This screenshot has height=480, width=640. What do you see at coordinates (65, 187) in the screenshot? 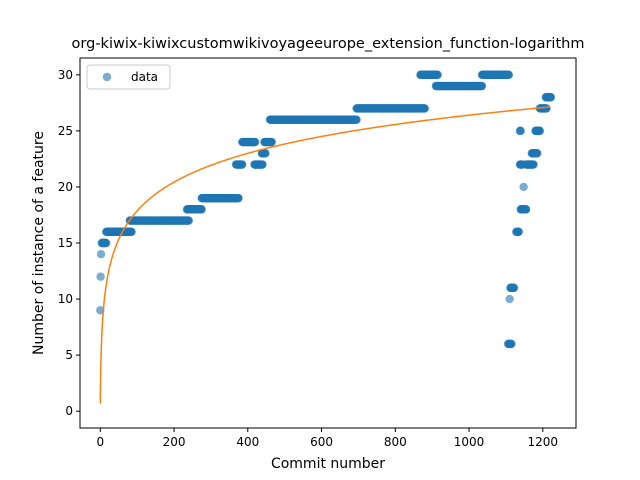
I see `y-tick-label: 20` at bounding box center [65, 187].